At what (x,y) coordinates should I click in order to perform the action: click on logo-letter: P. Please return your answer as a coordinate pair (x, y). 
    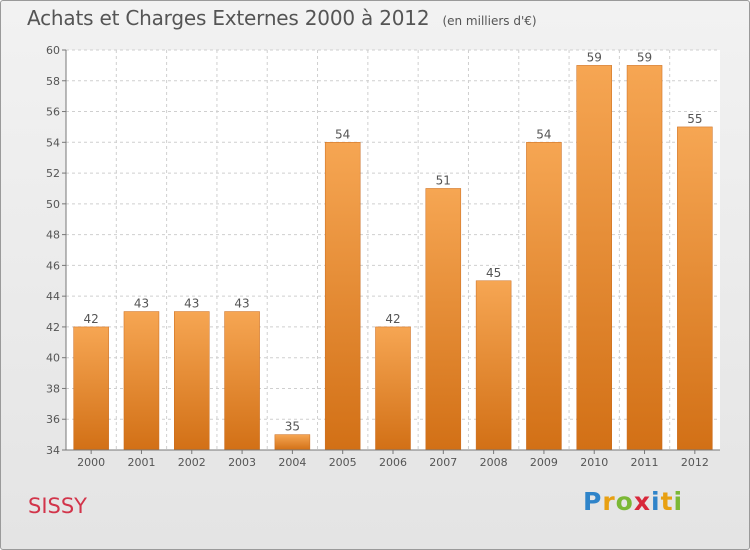
    Looking at the image, I should click on (593, 501).